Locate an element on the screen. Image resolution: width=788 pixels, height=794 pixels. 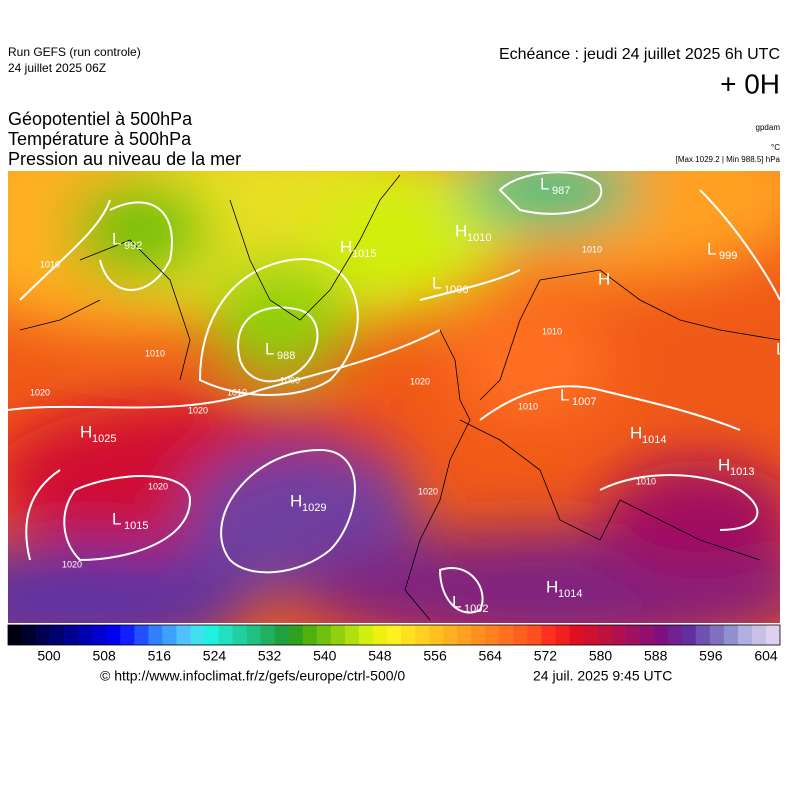
lead-time: + 0H is located at coordinates (750, 83).